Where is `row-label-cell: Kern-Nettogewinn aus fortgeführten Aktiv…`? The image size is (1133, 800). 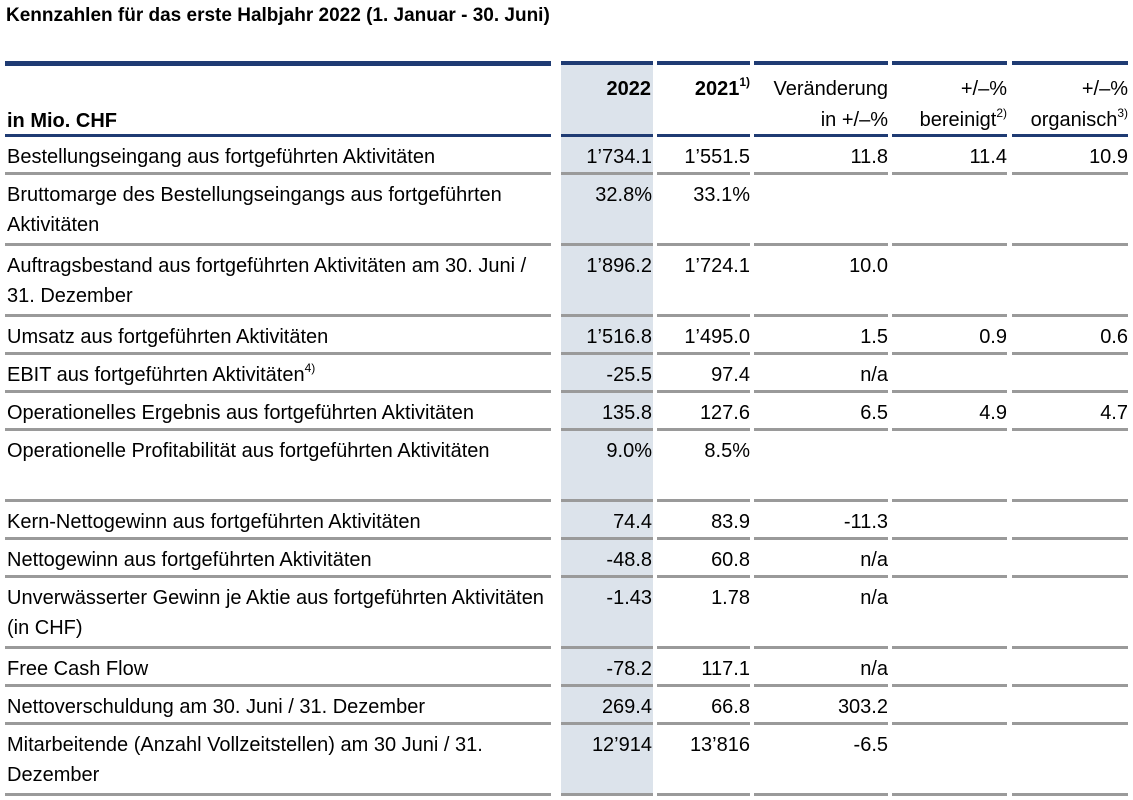 row-label-cell: Kern-Nettogewinn aus fortgeführten Aktiv… is located at coordinates (278, 521).